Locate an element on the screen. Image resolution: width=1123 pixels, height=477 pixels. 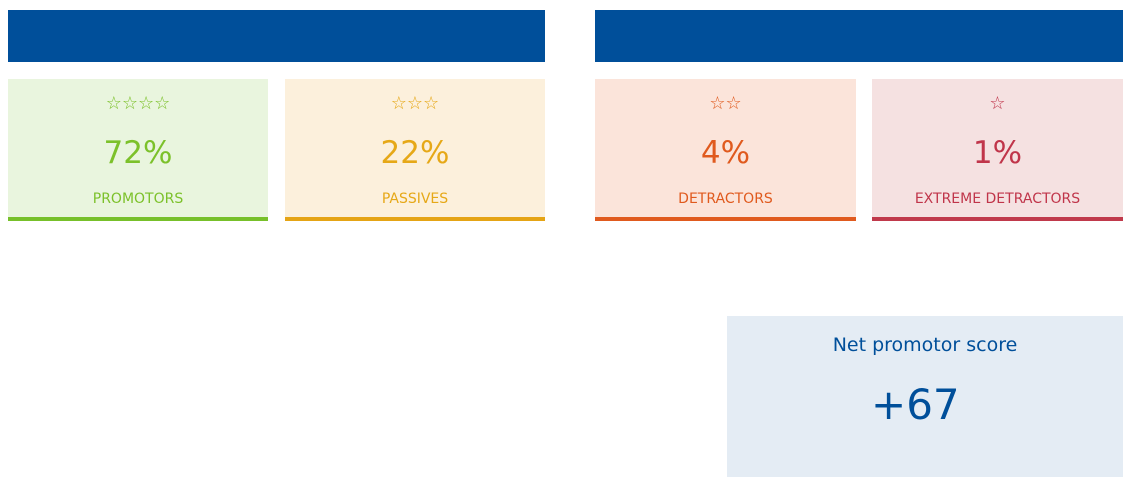
nps-title: Net promotor score is located at coordinates (925, 345).